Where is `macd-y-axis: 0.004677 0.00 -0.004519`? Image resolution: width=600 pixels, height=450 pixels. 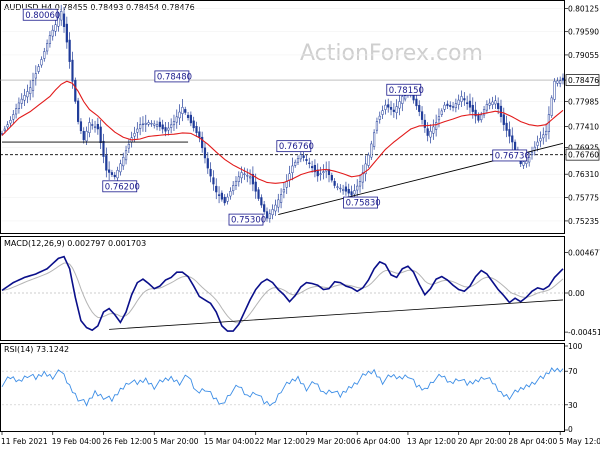 macd-y-axis: 0.004677 0.00 -0.004519 is located at coordinates (582, 293).